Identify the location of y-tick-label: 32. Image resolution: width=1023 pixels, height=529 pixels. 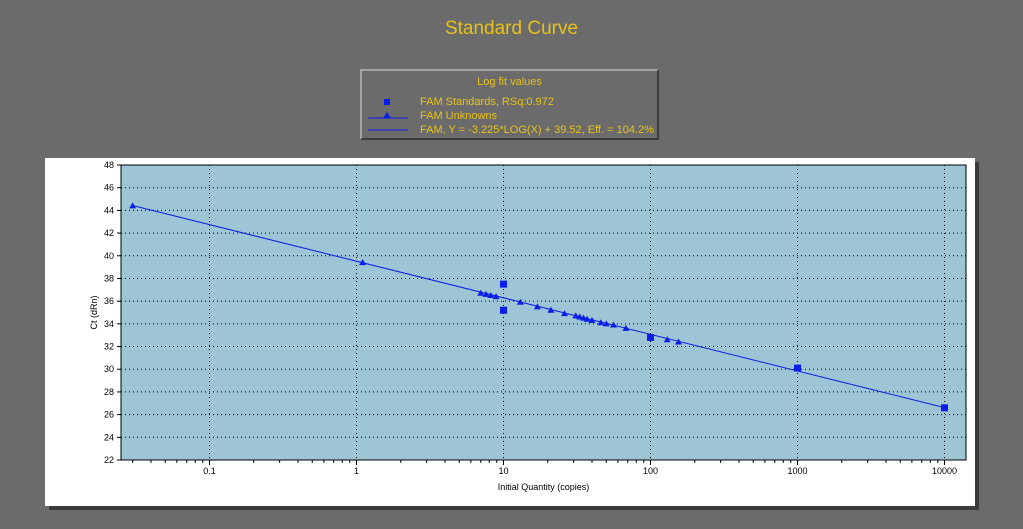
(109, 347).